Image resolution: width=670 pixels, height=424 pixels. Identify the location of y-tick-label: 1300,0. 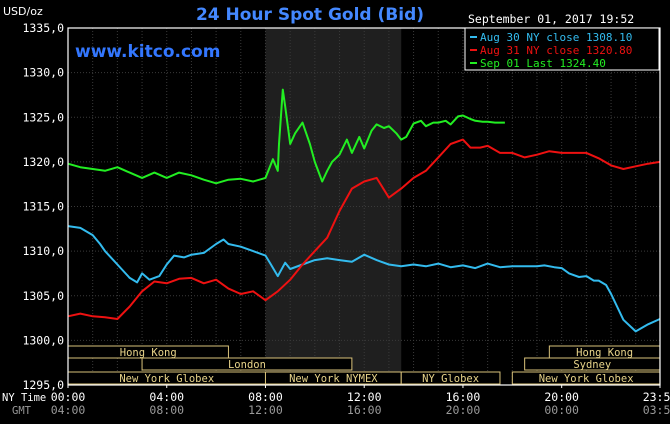
(43, 340).